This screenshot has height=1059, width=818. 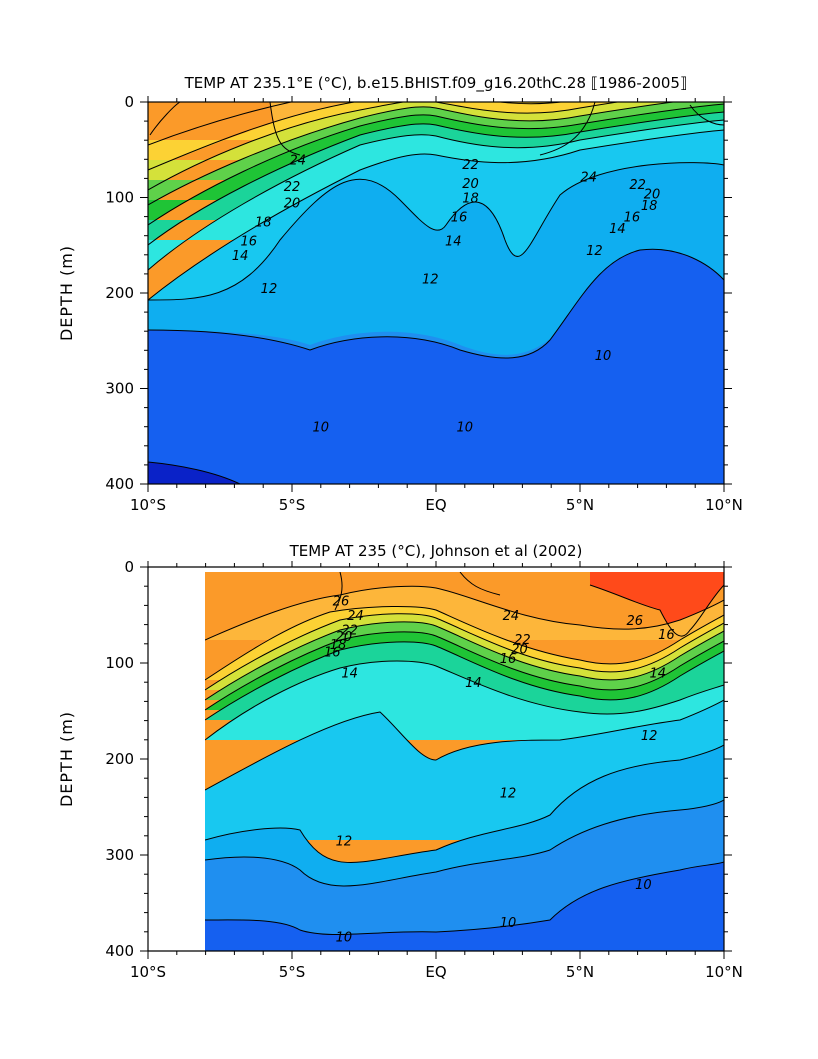 I want to click on panel-observed-title: TEMP AT 235 (°C), Johnson et al (2002), so click(x=436, y=551).